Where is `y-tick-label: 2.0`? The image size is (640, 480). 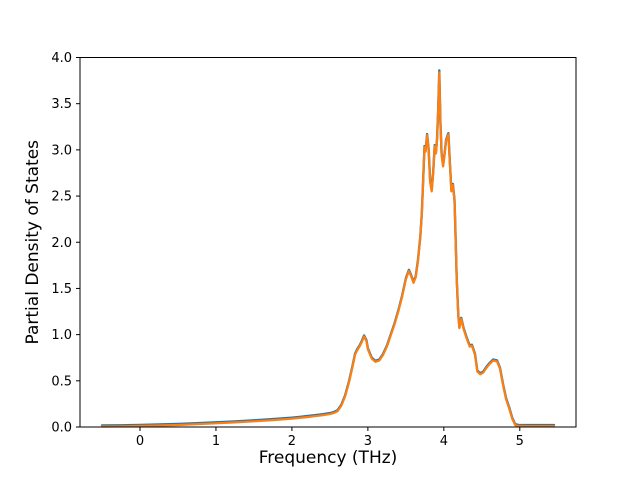
y-tick-label: 2.0 is located at coordinates (61, 243).